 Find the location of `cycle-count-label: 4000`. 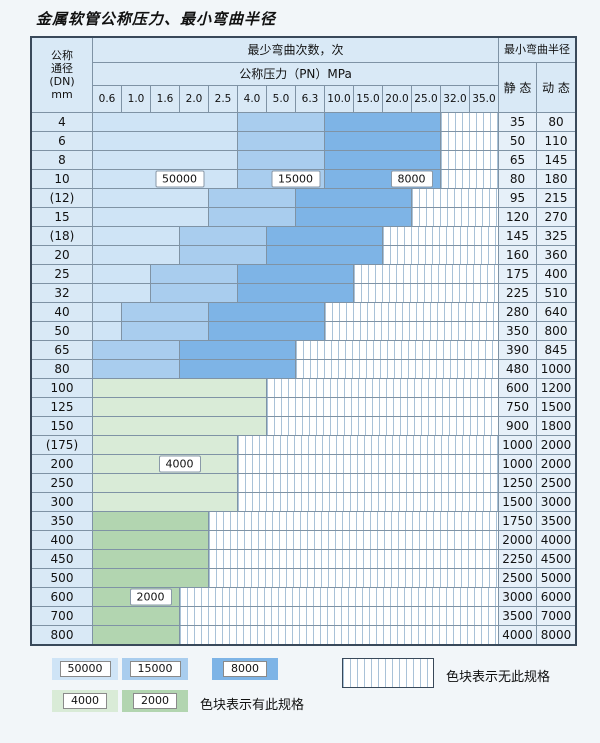

cycle-count-label: 4000 is located at coordinates (179, 464).